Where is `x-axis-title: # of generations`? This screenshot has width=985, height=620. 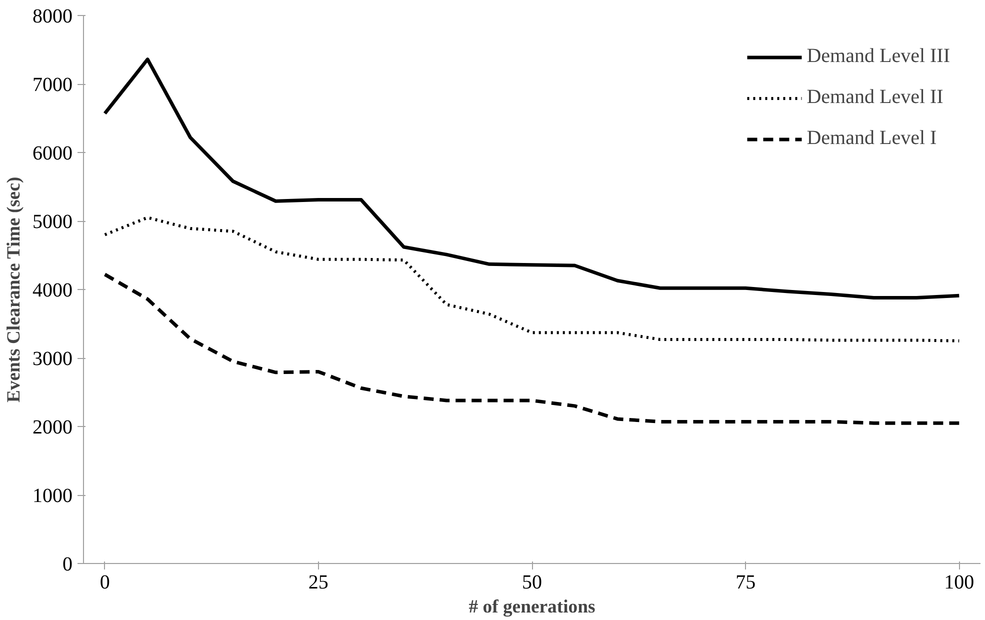 x-axis-title: # of generations is located at coordinates (532, 607).